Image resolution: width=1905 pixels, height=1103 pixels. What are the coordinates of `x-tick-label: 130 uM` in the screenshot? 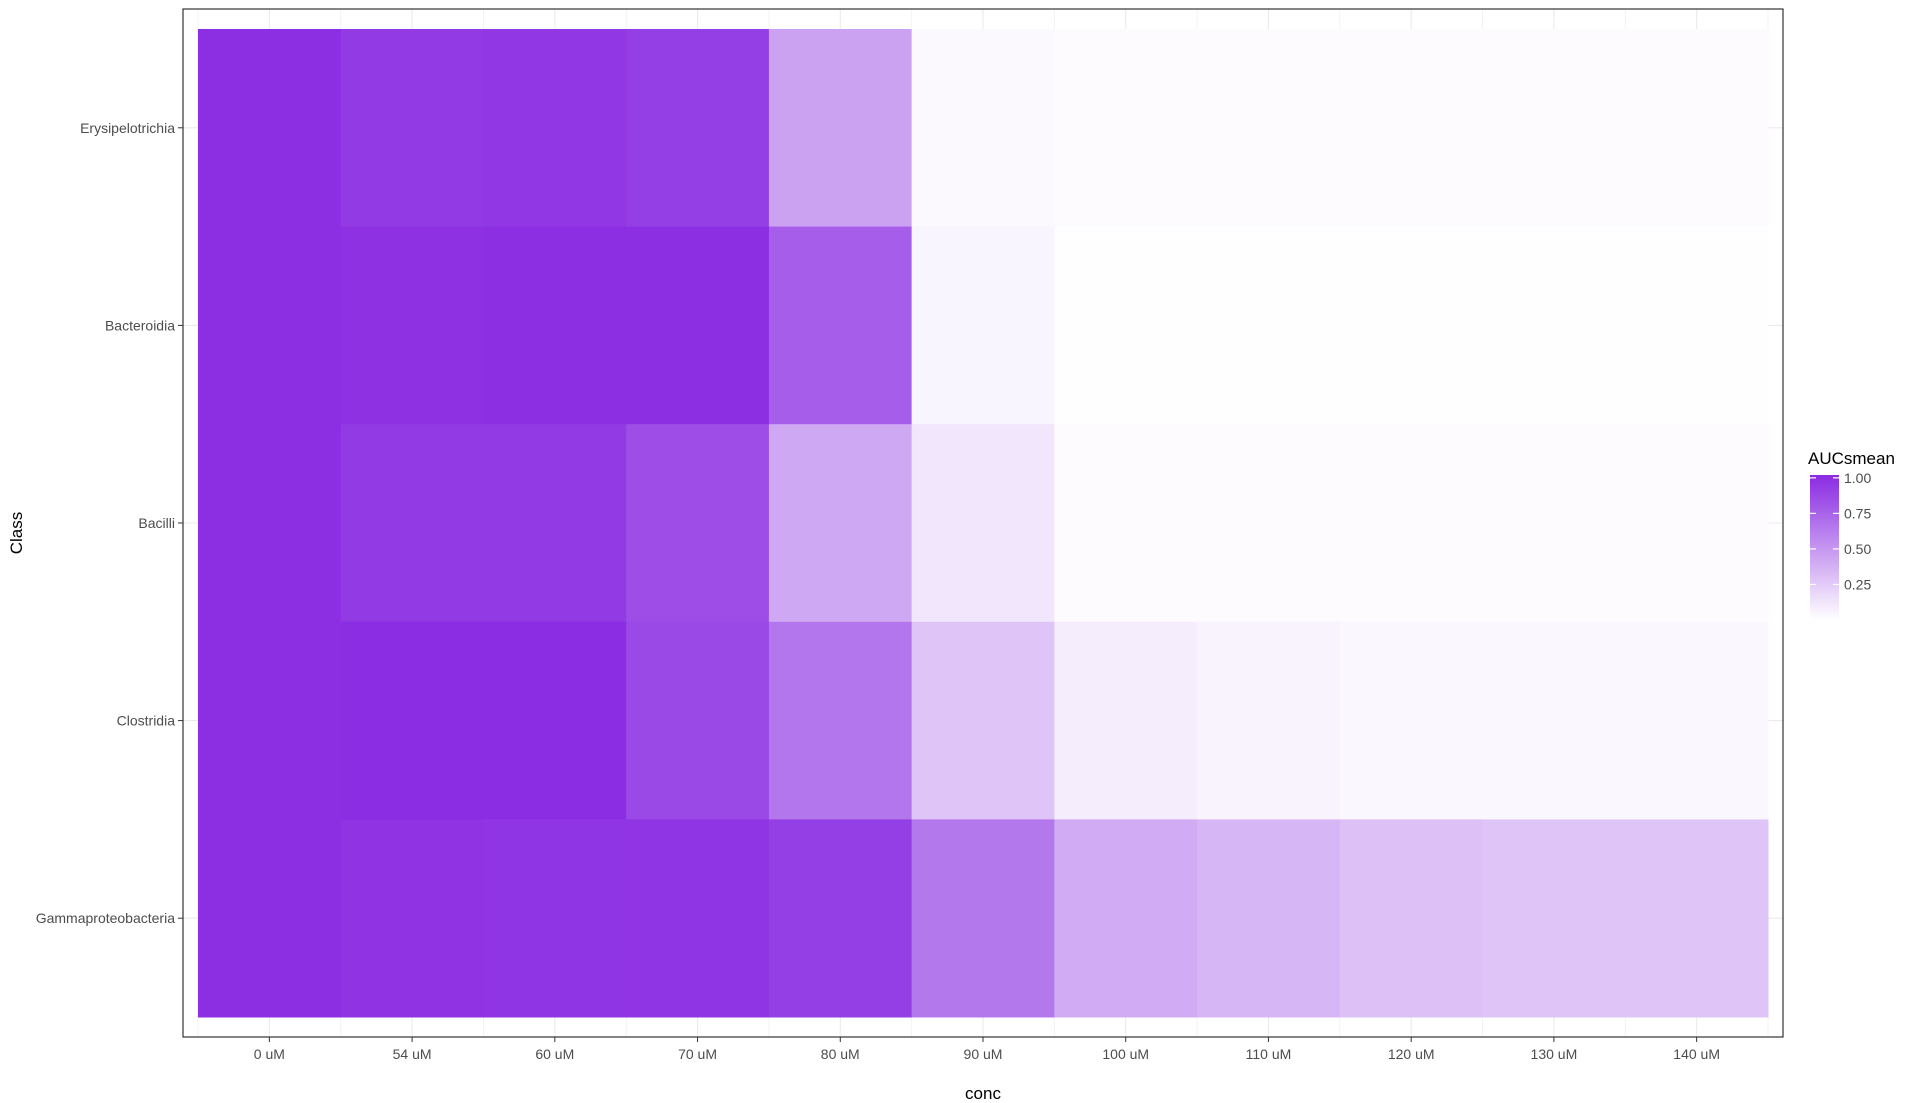 It's located at (1554, 1054).